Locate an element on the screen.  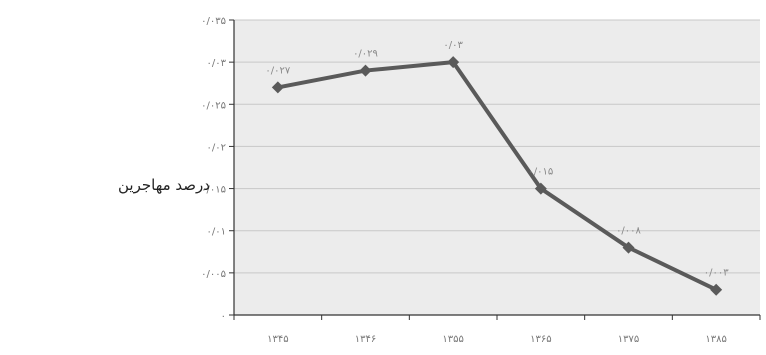
y-tick-label: ۰ is located at coordinates (223, 316).